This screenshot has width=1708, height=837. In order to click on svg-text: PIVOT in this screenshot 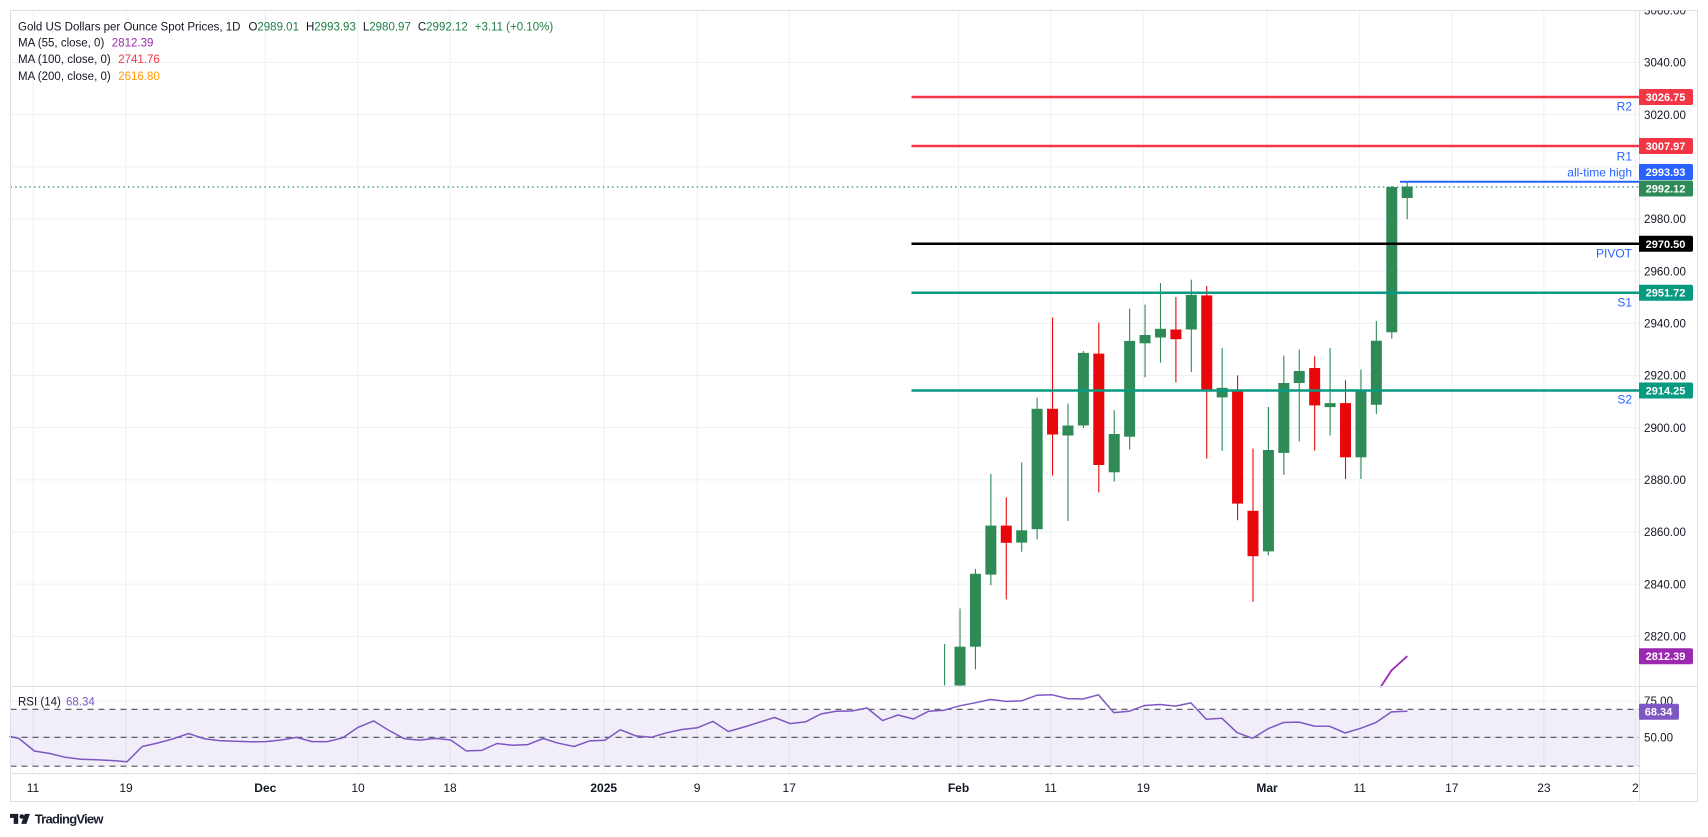, I will do `click(1614, 253)`.